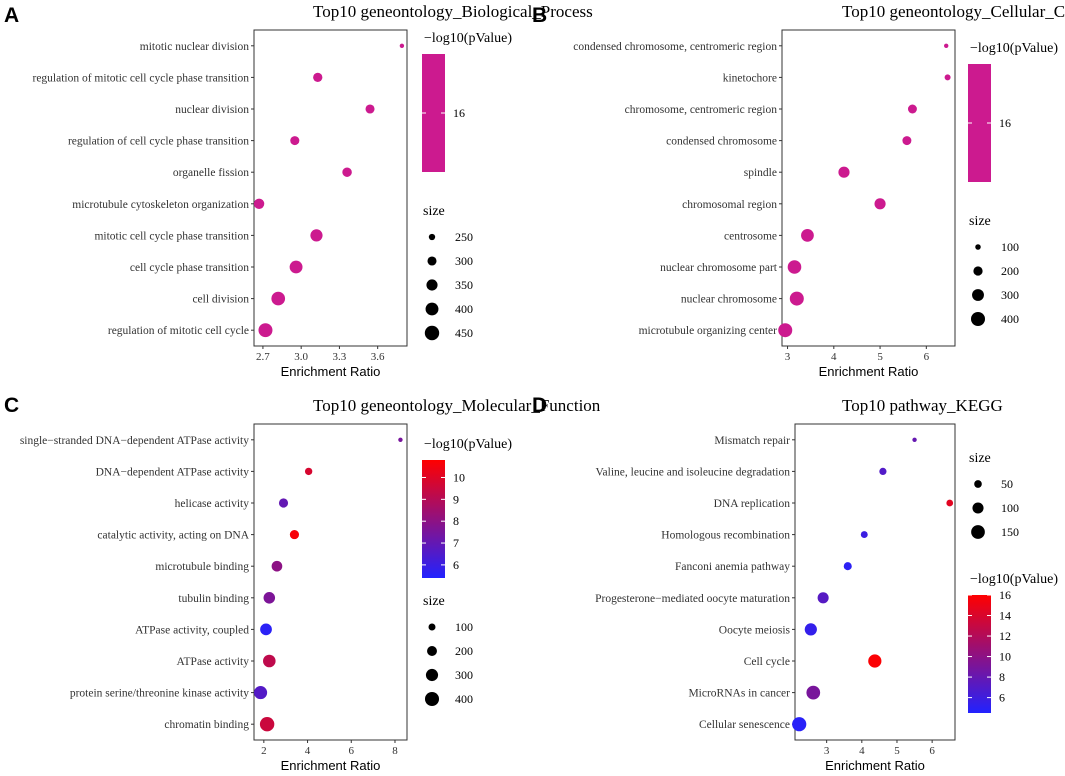  I want to click on size-legend-label: 300, so click(464, 675).